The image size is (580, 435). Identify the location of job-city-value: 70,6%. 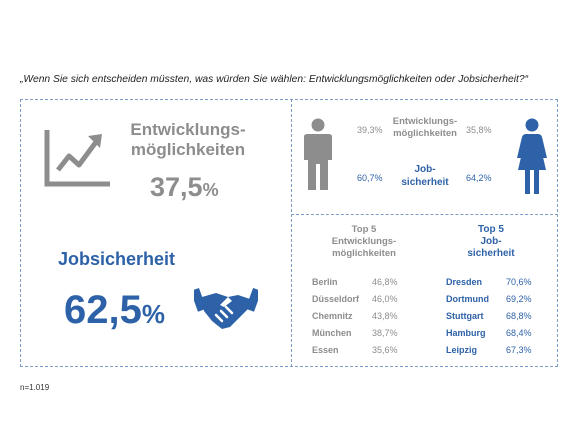
(519, 282).